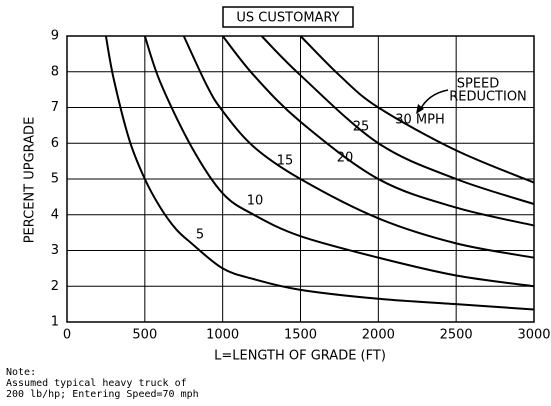 The height and width of the screenshot is (406, 551). Describe the element at coordinates (96, 383) in the screenshot. I see `note: Assumed typical heavy truck of` at that location.